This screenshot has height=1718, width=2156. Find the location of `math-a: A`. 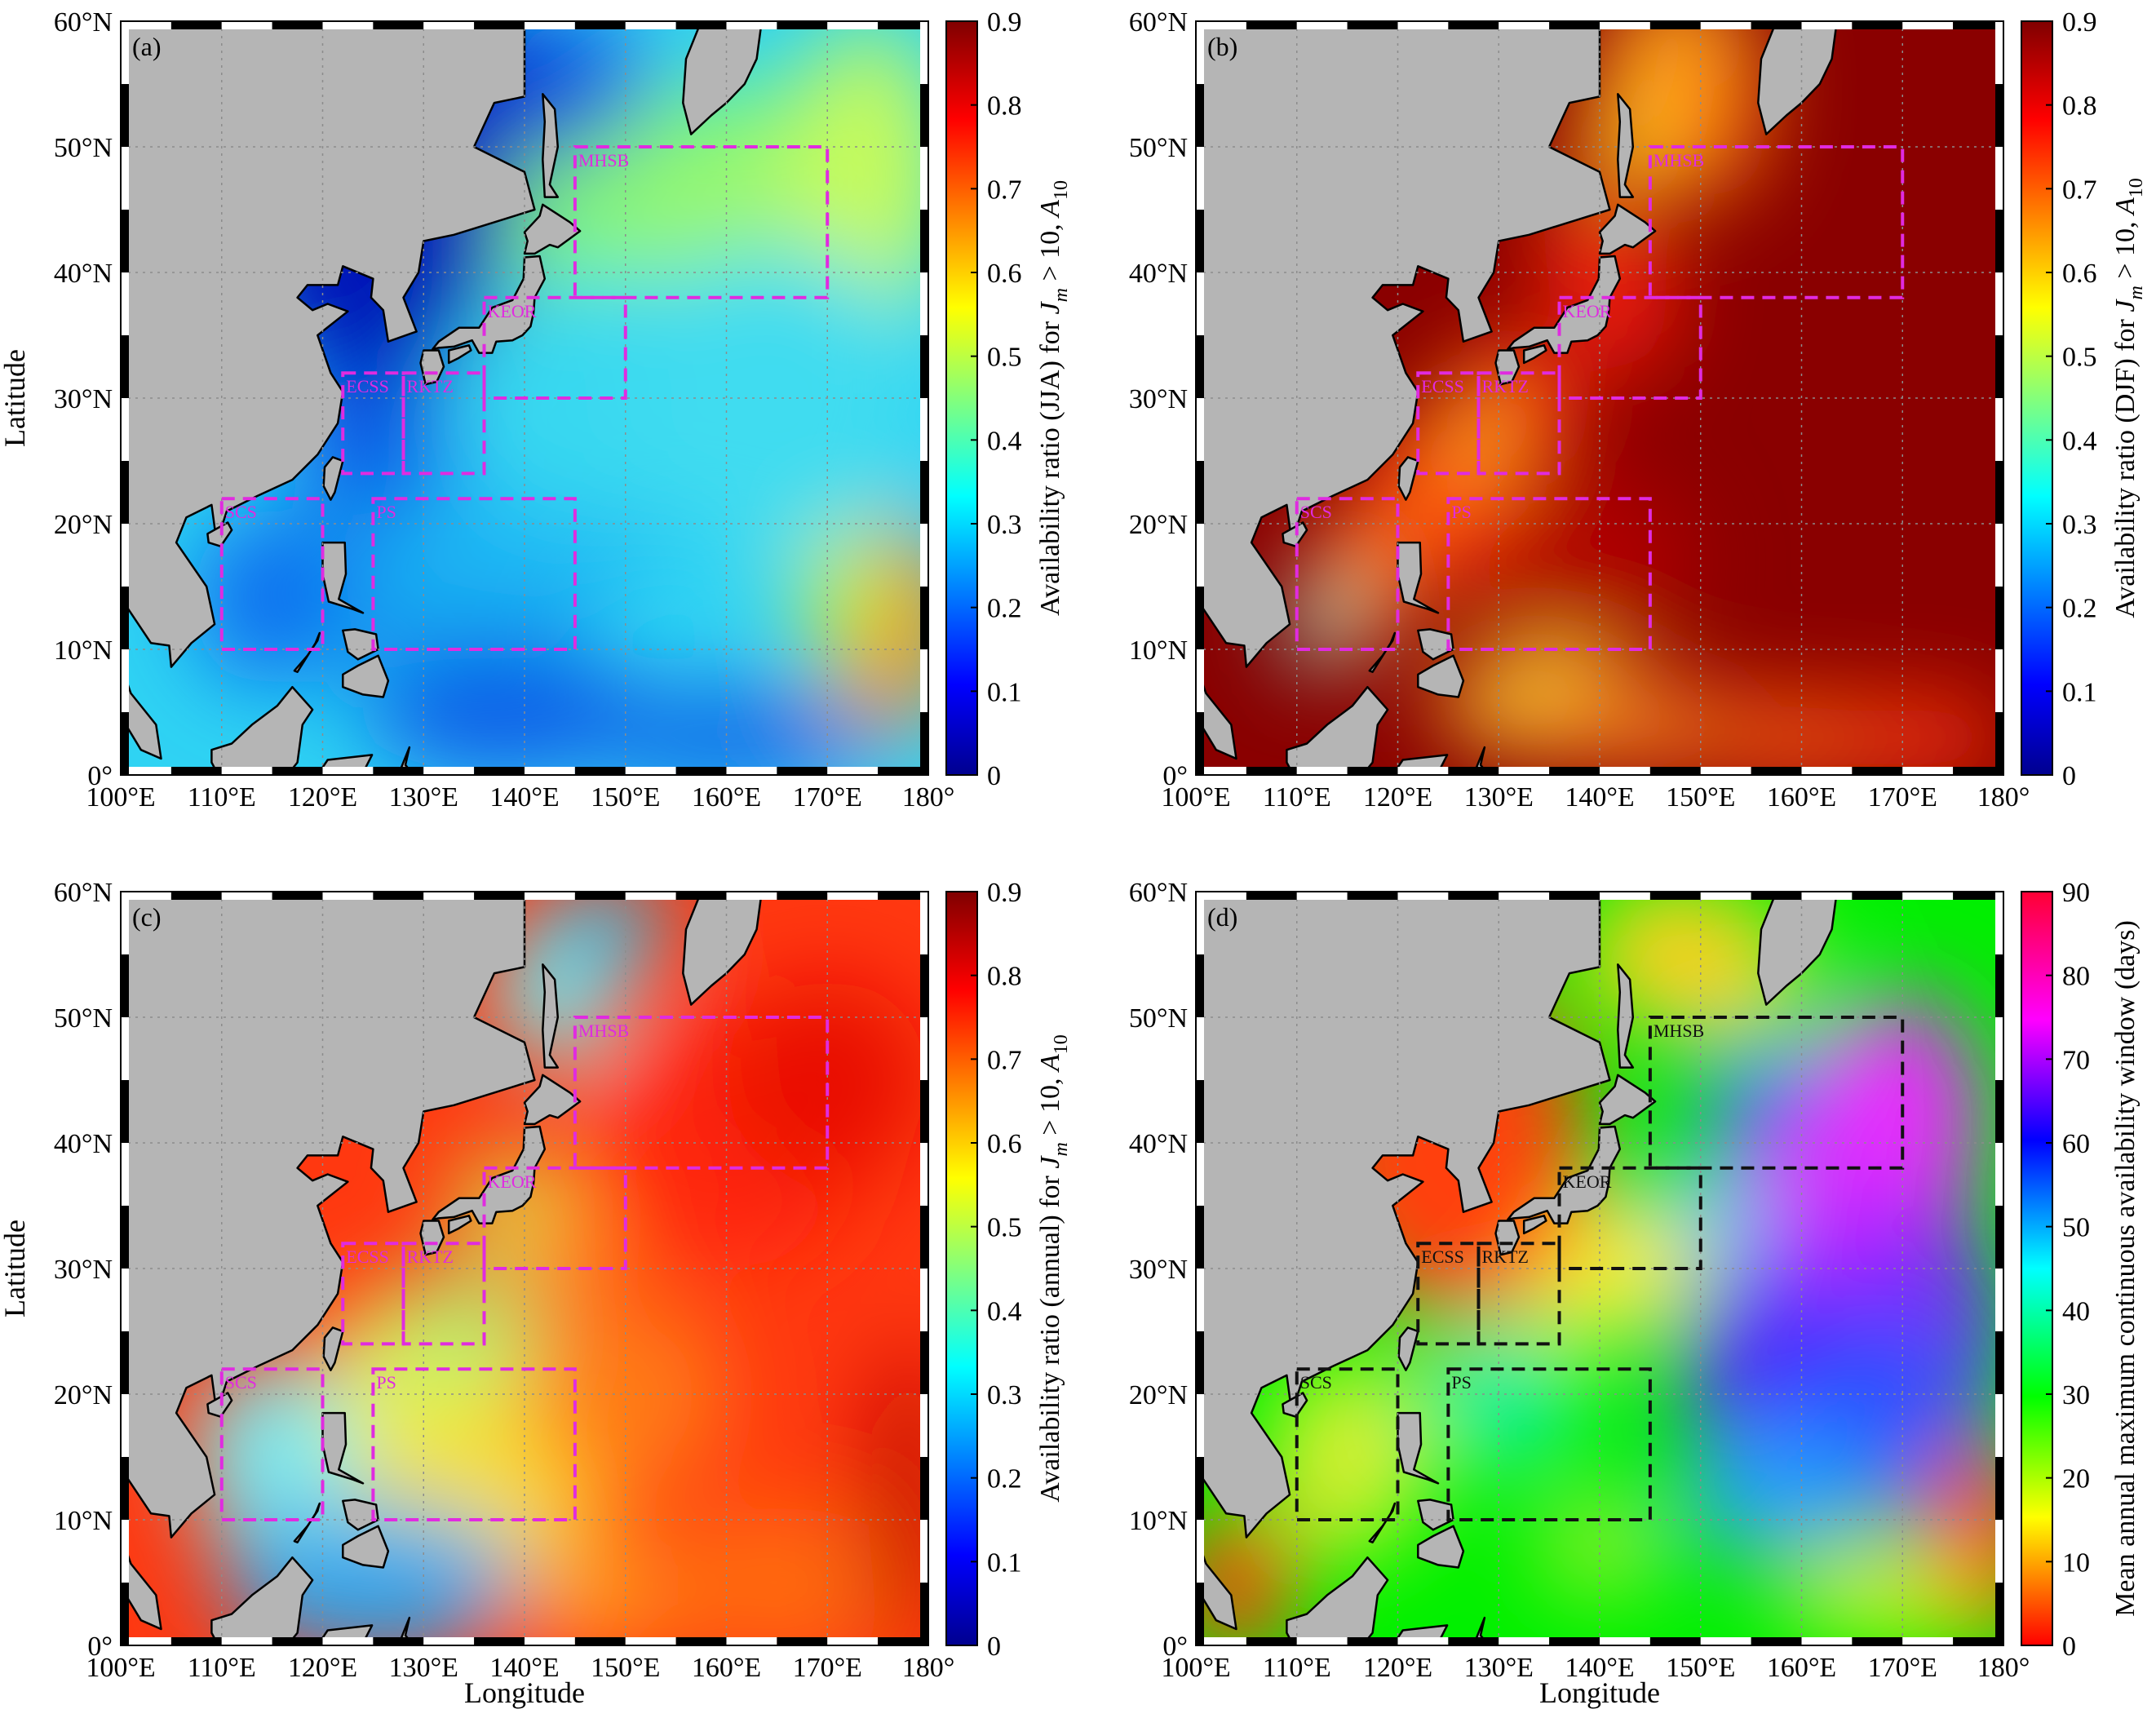

math-a: A is located at coordinates (1050, 1063).